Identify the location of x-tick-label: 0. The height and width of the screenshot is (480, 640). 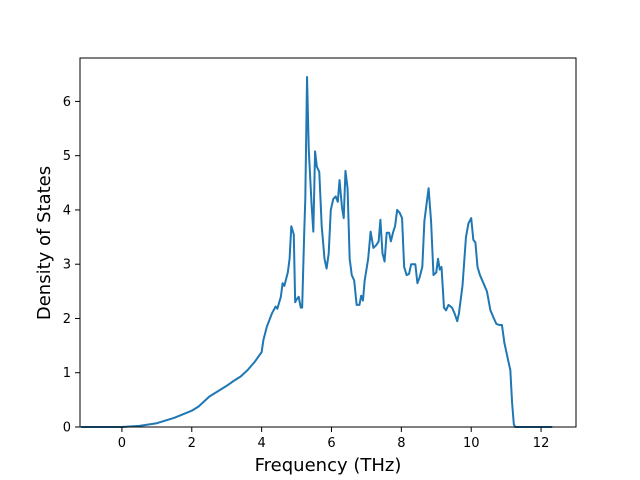
(122, 443).